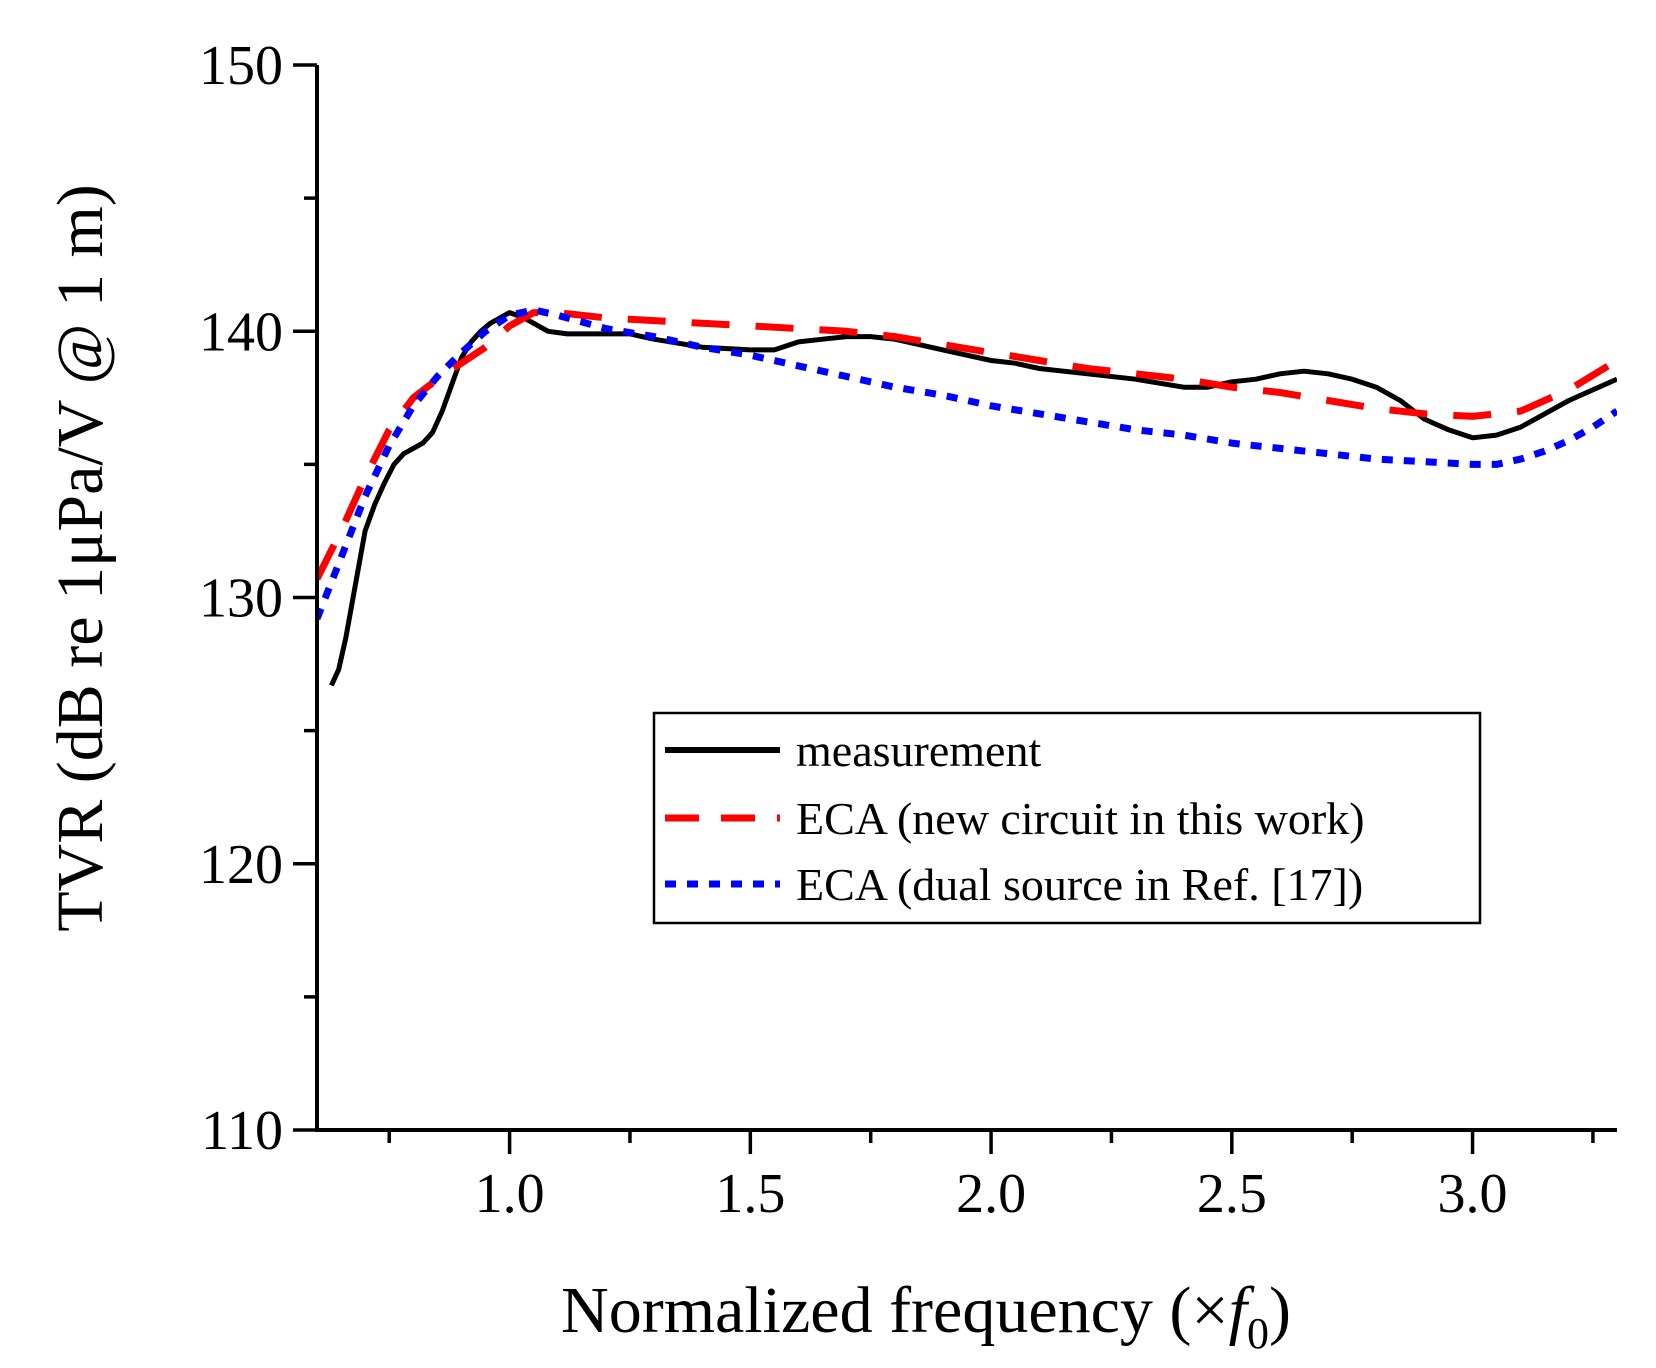 The image size is (1656, 1368). Describe the element at coordinates (1258, 1333) in the screenshot. I see `x-axis-label-sub: 0` at that location.